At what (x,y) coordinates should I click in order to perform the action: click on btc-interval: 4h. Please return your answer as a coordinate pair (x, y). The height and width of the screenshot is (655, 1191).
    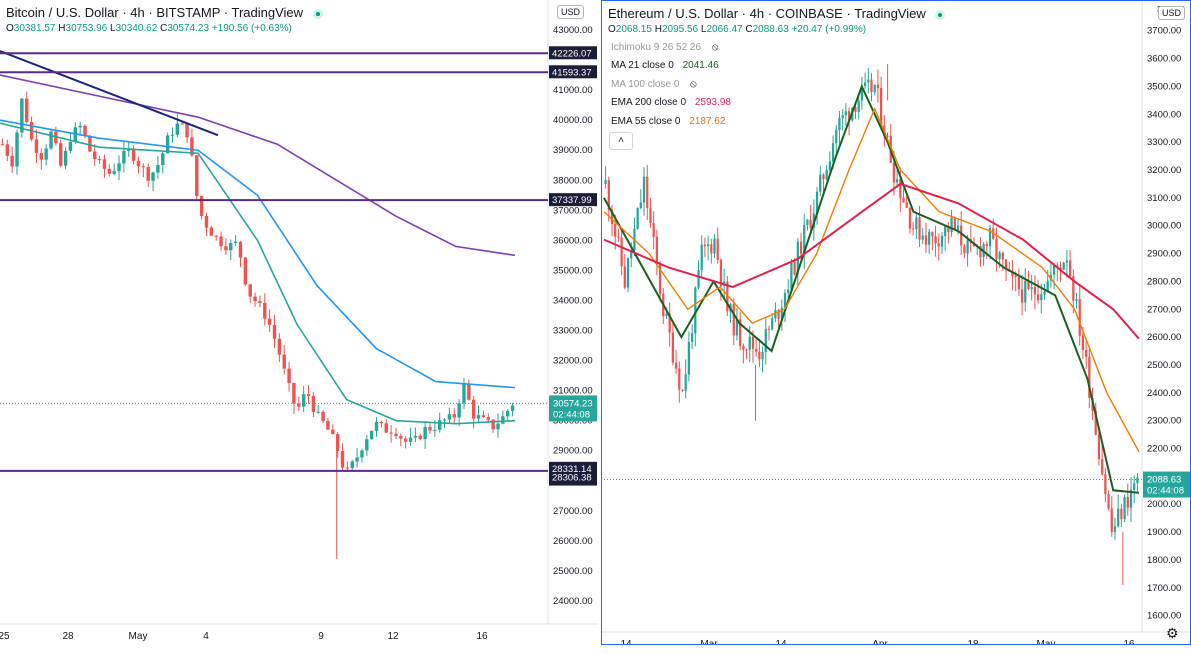
    Looking at the image, I should click on (137, 12).